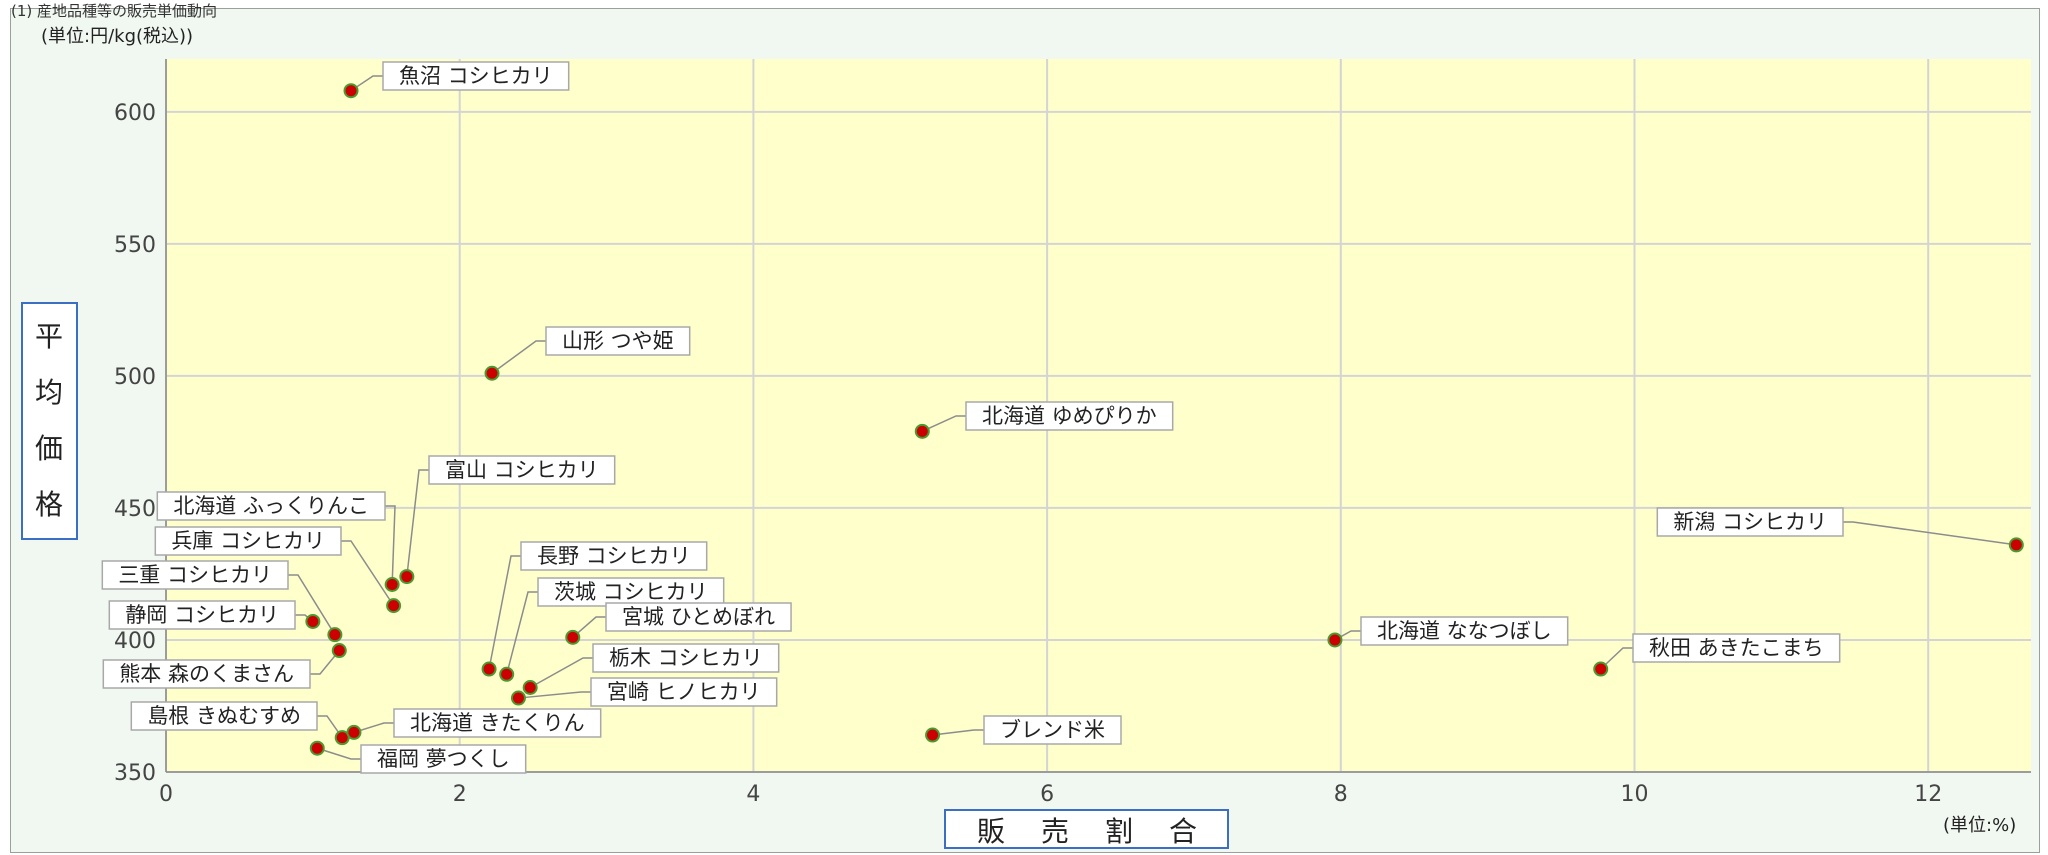  Describe the element at coordinates (991, 831) in the screenshot. I see `x-axis-title-char: 販` at that location.